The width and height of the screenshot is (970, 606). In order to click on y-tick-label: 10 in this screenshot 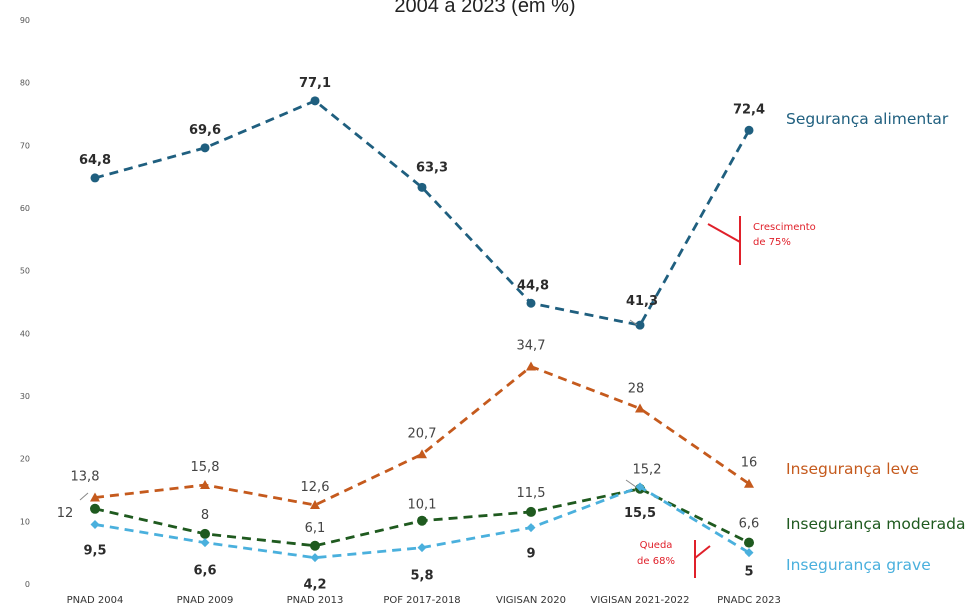, I will do `click(25, 521)`.